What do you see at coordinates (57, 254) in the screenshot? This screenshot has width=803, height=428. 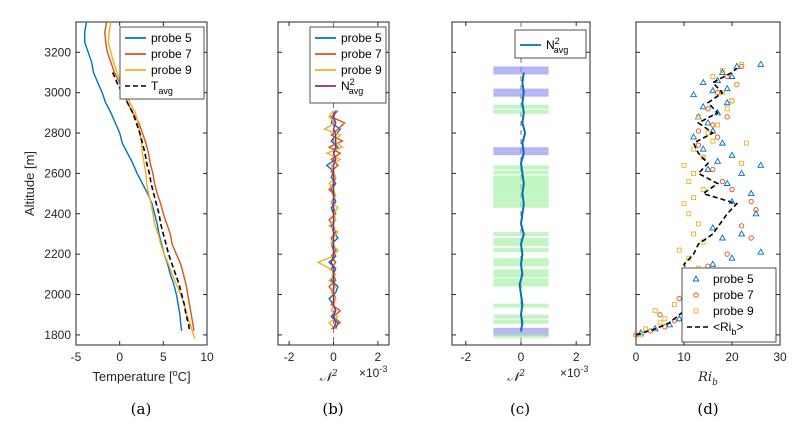 I see `y-tick-label: 2200` at bounding box center [57, 254].